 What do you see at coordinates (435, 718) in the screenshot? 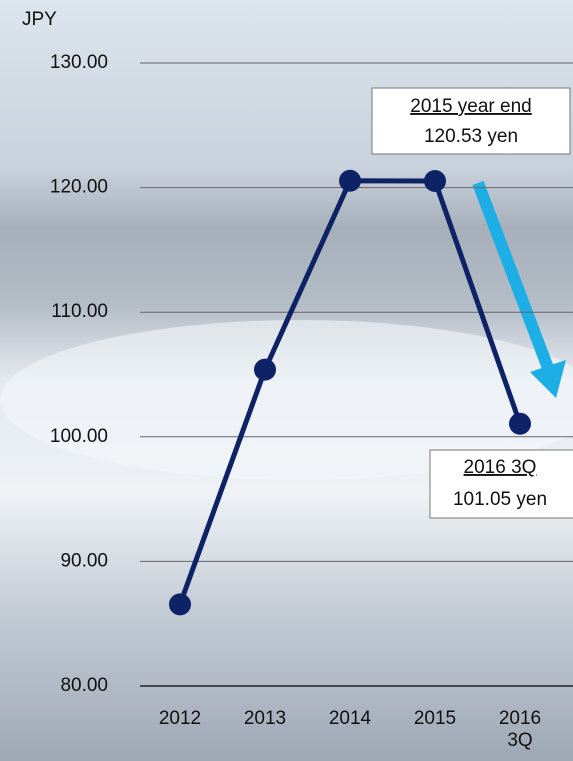
I see `x-tick-label: 2015` at bounding box center [435, 718].